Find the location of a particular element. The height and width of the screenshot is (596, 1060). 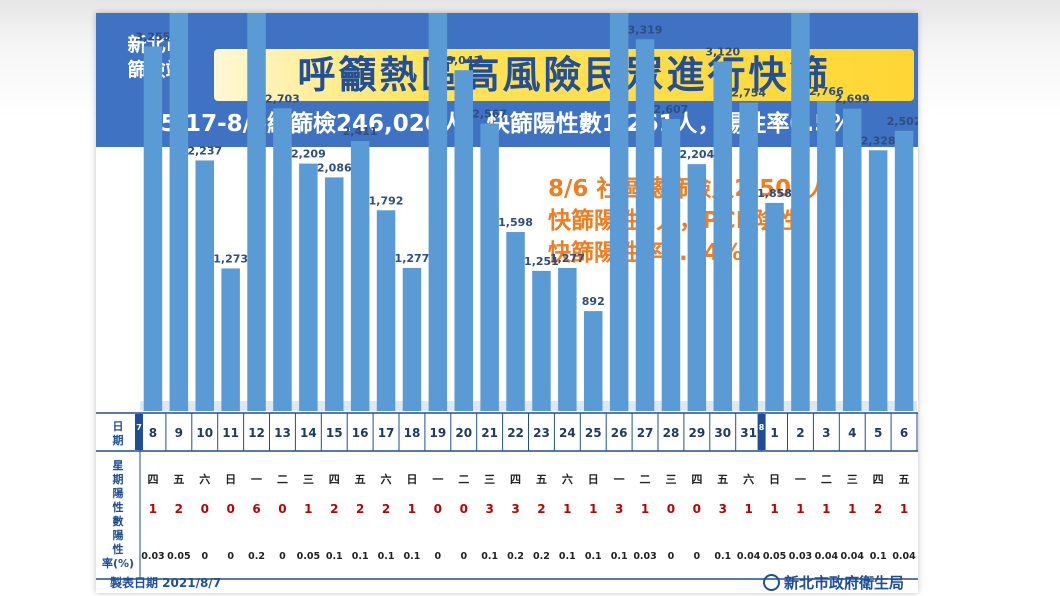

month-aug-digit: 8 is located at coordinates (762, 427).